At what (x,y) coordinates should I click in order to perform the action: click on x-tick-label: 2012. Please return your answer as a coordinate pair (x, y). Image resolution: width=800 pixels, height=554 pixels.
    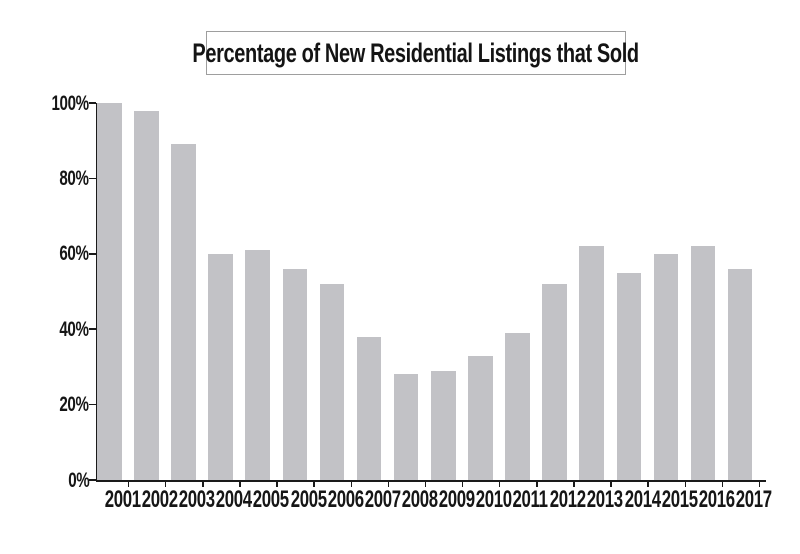
    Looking at the image, I should click on (564, 500).